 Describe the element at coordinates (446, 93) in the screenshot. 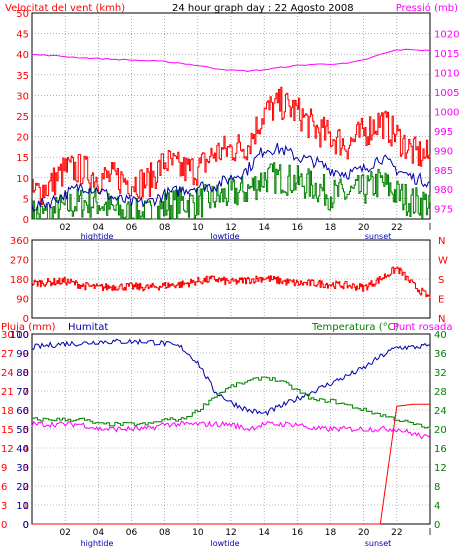

I see `pressure-tick-label: 1005` at that location.